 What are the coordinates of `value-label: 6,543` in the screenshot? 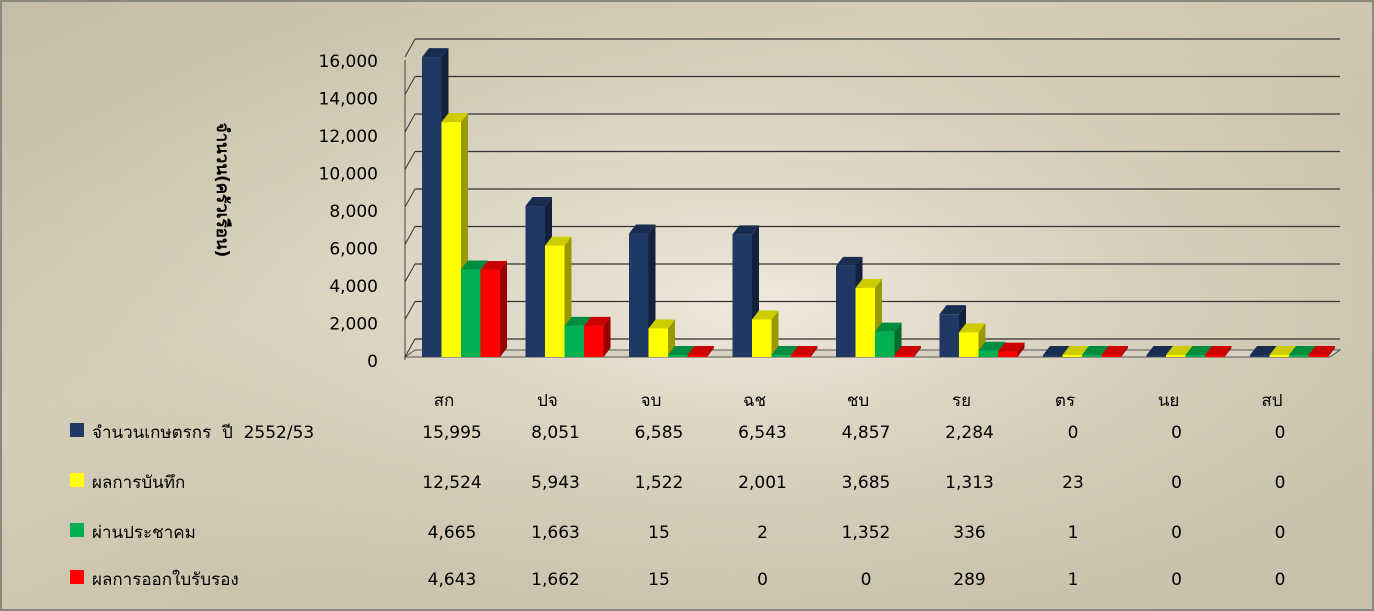 It's located at (762, 433).